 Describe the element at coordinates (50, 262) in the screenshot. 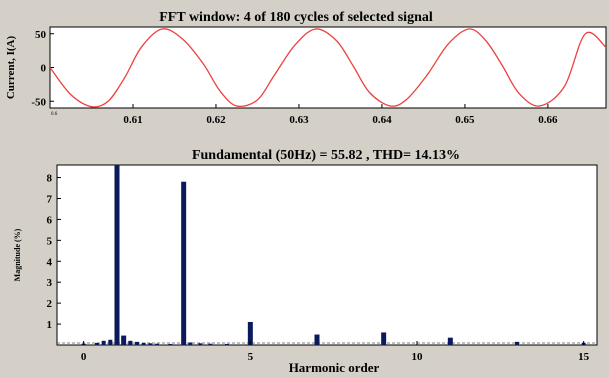

I see `y-tick-label: 4` at that location.